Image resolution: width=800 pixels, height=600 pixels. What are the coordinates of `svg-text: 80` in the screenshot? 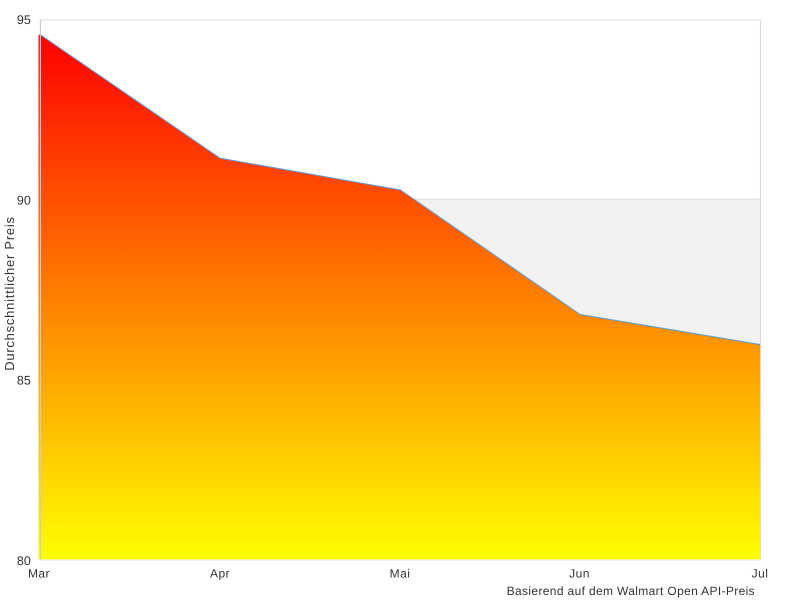 It's located at (24, 561).